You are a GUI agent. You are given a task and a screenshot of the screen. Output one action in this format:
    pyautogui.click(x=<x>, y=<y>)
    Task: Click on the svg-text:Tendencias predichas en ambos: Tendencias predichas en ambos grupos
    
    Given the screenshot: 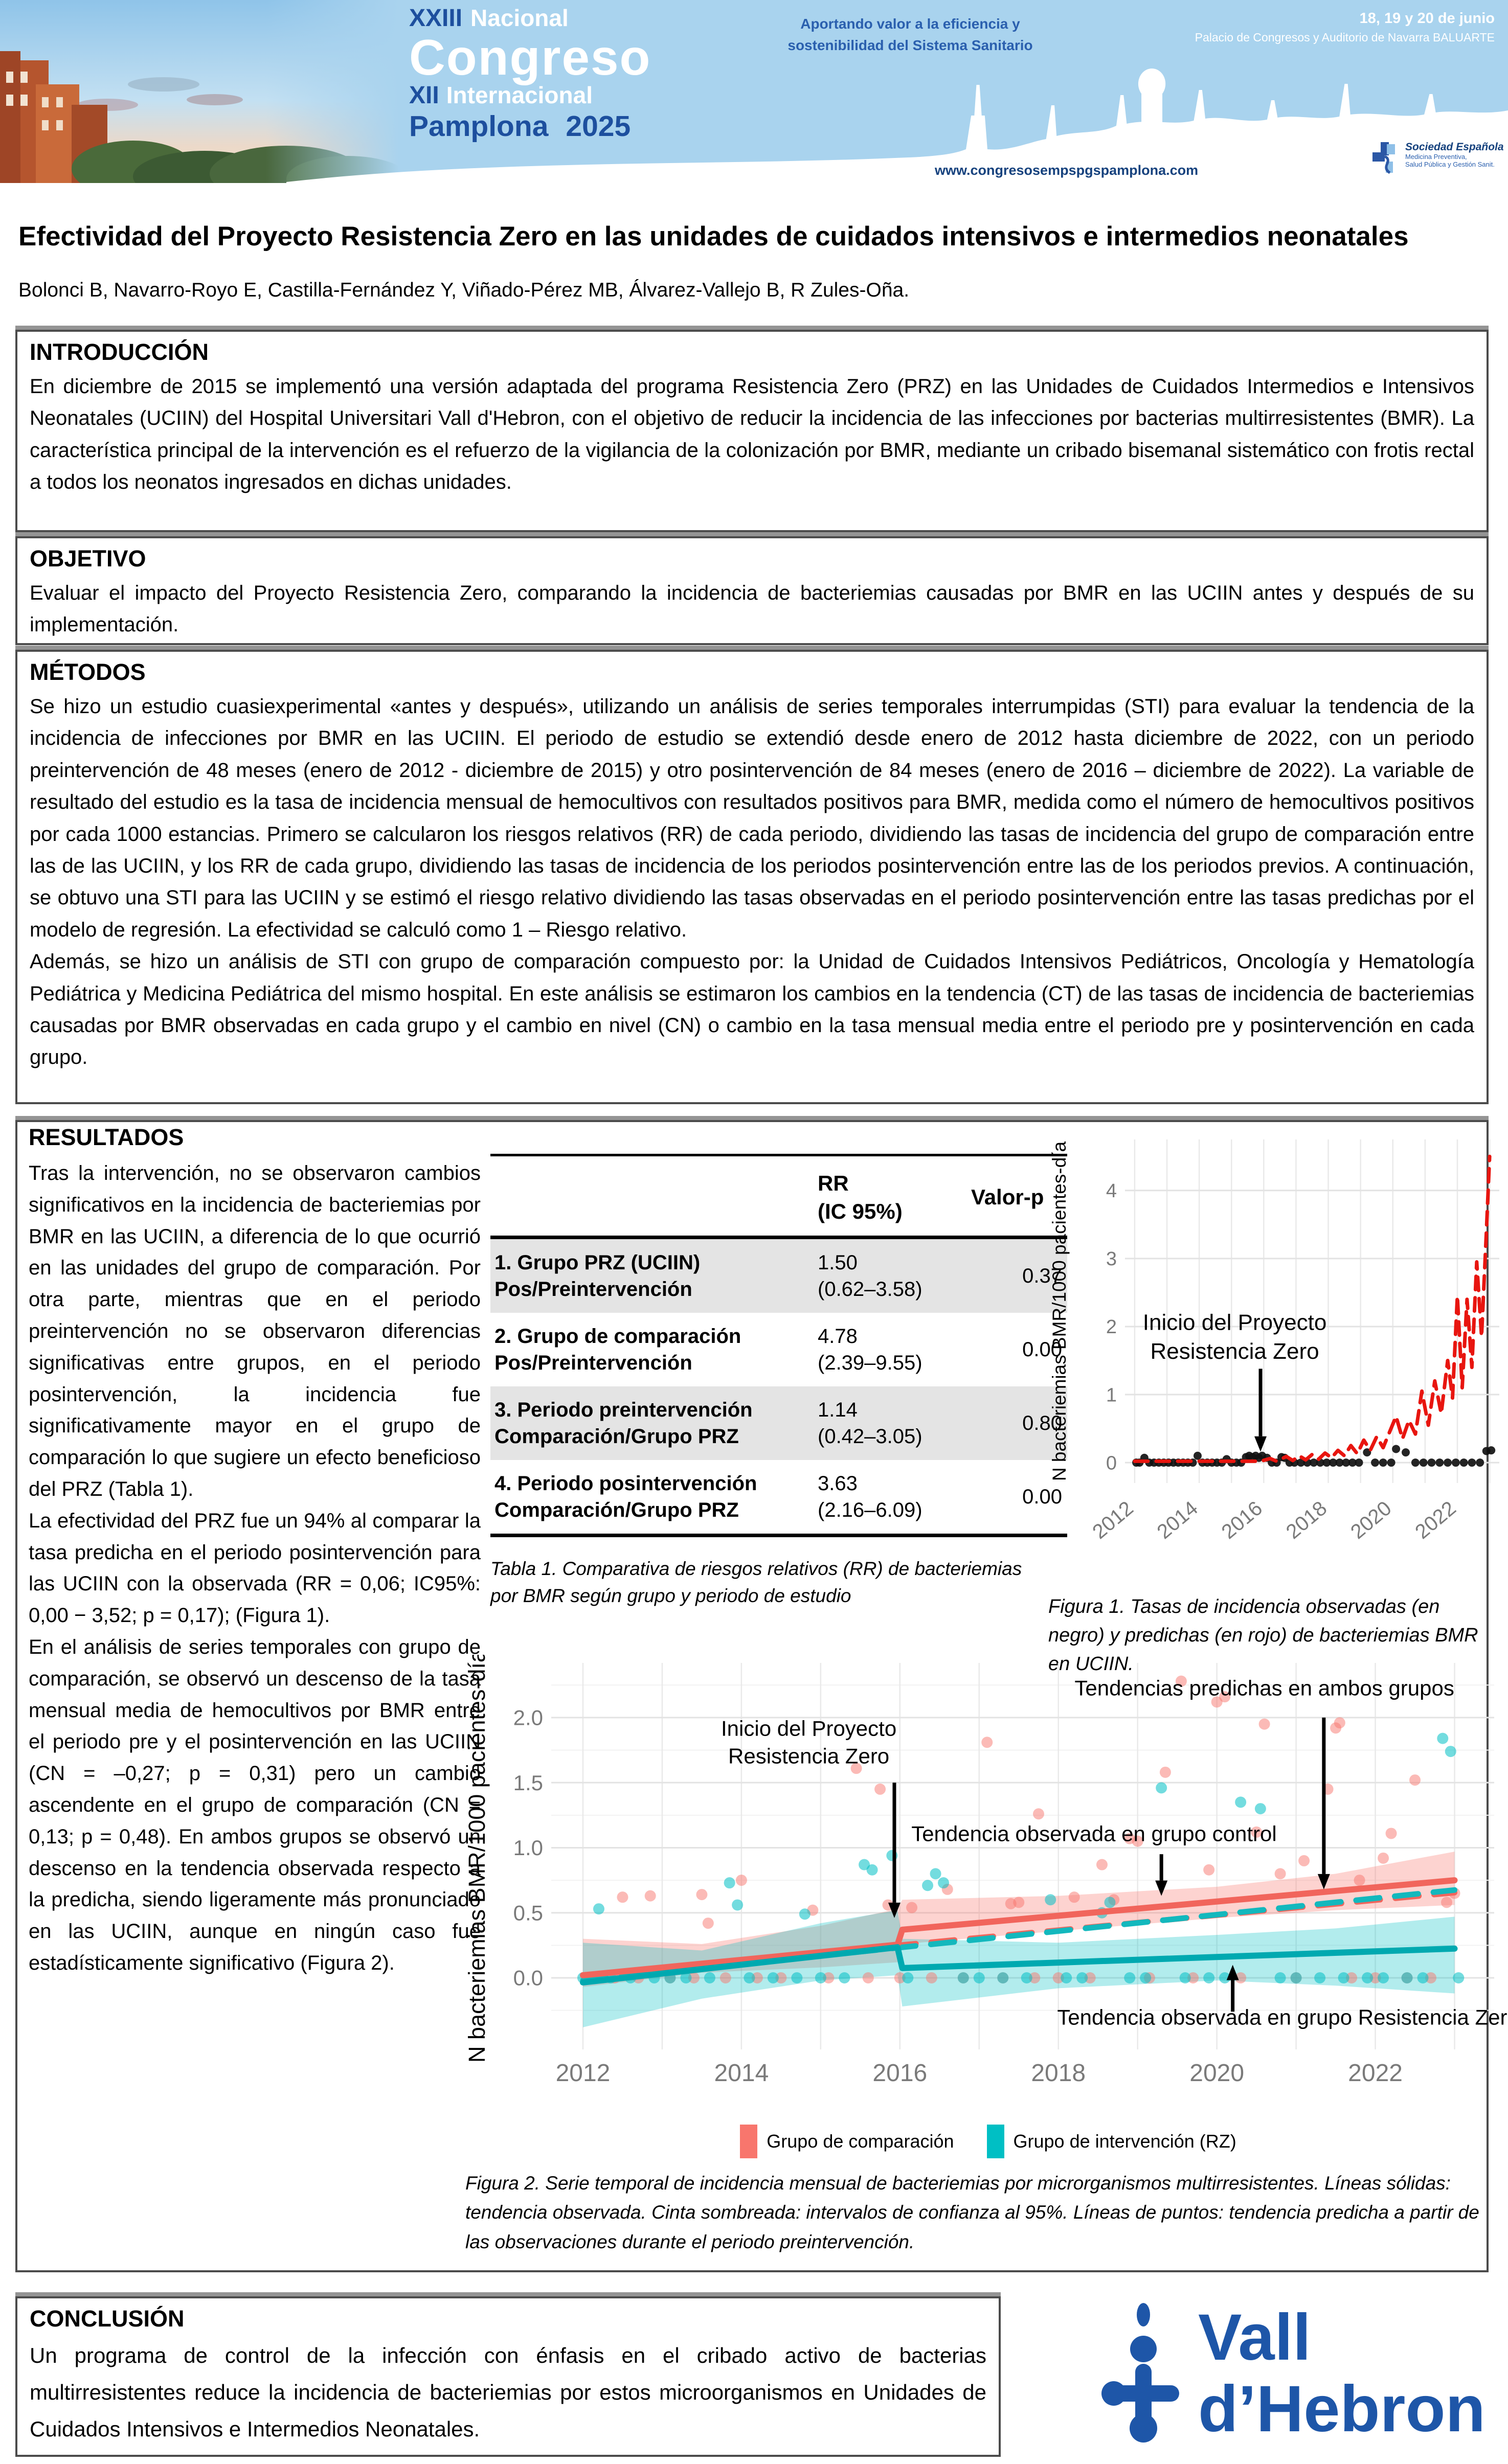 What is the action you would take?
    pyautogui.click(x=1264, y=1688)
    